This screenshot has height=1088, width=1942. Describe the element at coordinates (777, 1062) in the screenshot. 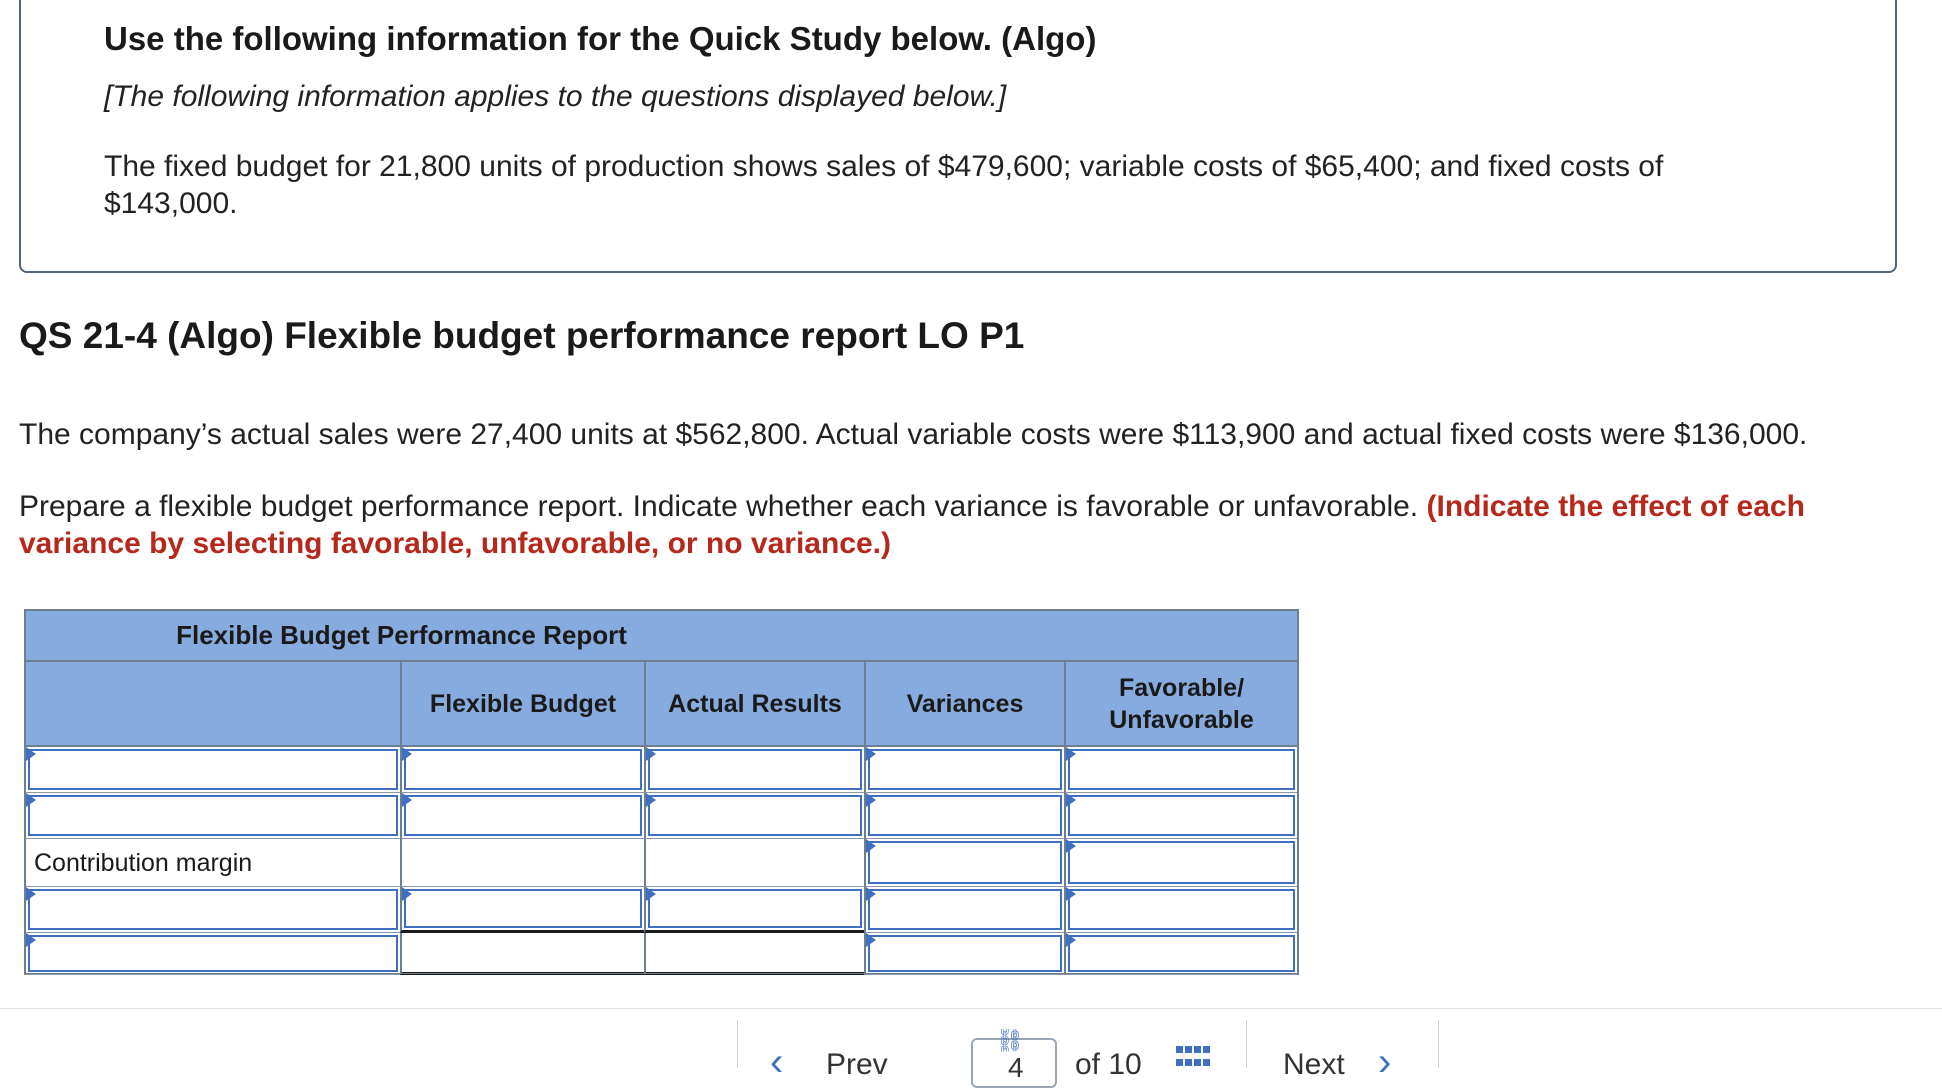

I see `chevron-left-icon: ‹` at that location.